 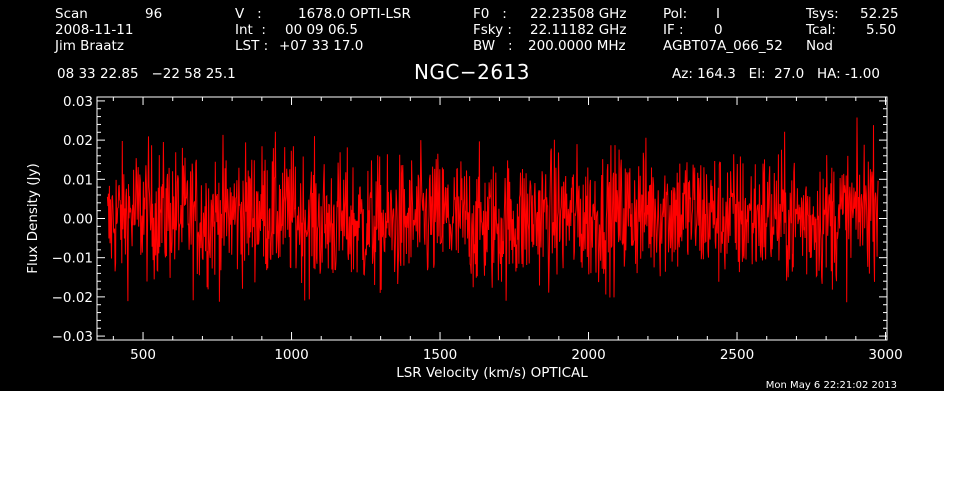 I want to click on x-tick-label: 500, so click(x=143, y=355).